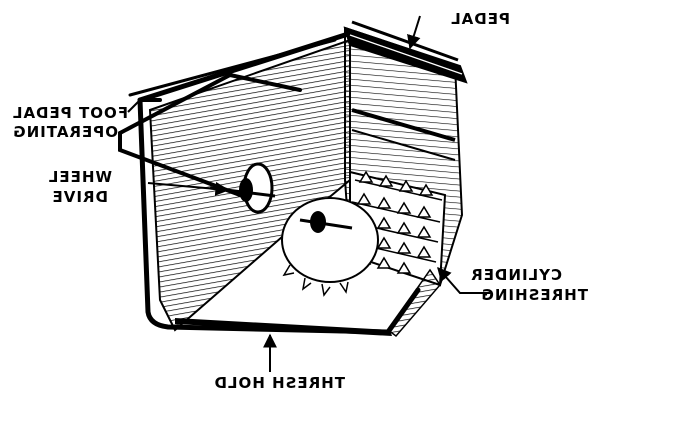  What do you see at coordinates (308, 303) in the screenshot?
I see `thresh-hold-bar` at bounding box center [308, 303].